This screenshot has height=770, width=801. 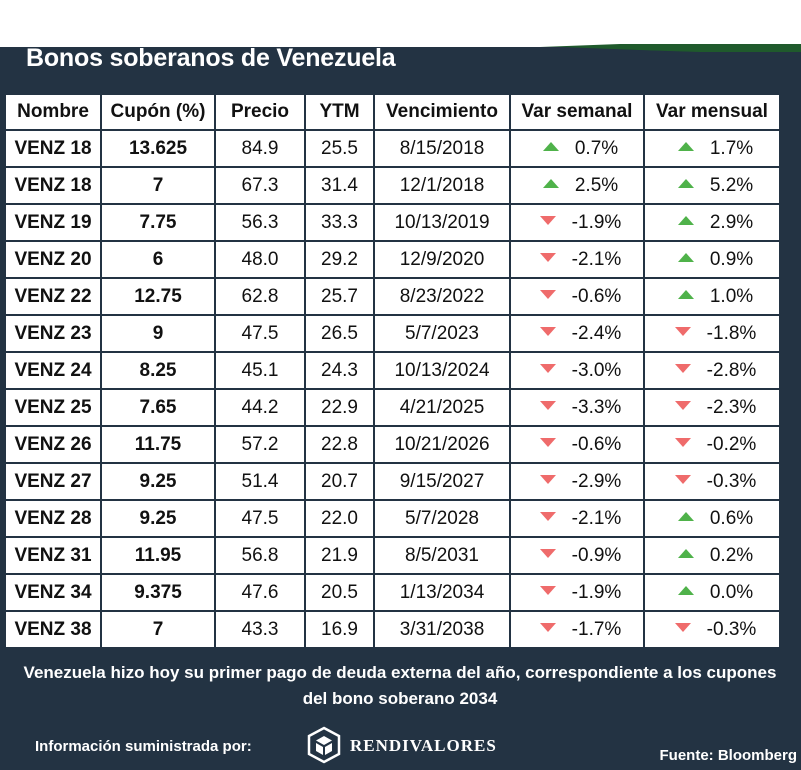 I want to click on weekly-change-cell: -0.6%, so click(x=577, y=296).